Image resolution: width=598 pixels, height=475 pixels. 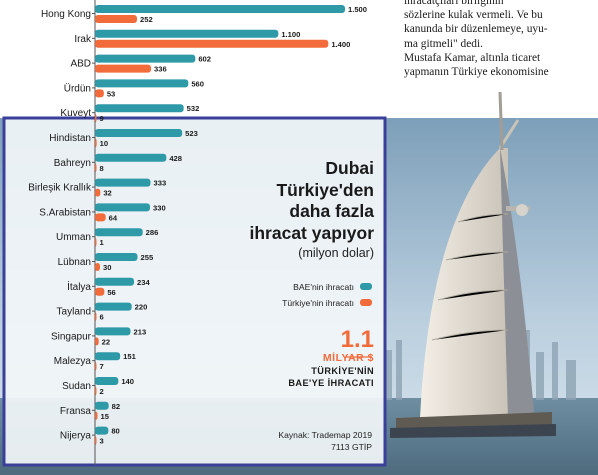 I want to click on data-label: 7, so click(x=102, y=366).